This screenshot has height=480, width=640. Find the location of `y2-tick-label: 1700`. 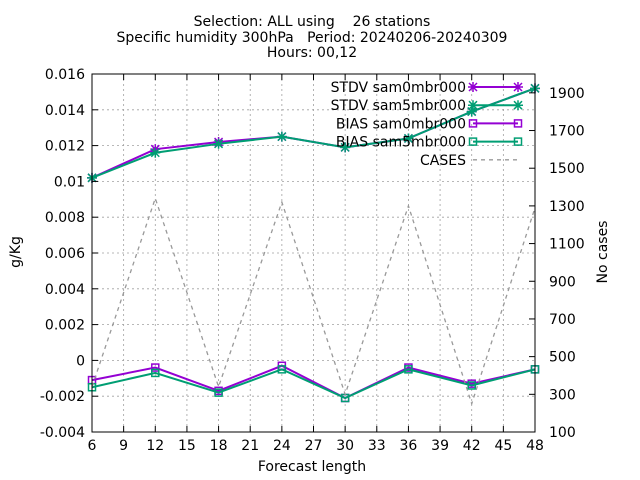

y2-tick-label: 1700 is located at coordinates (567, 132).